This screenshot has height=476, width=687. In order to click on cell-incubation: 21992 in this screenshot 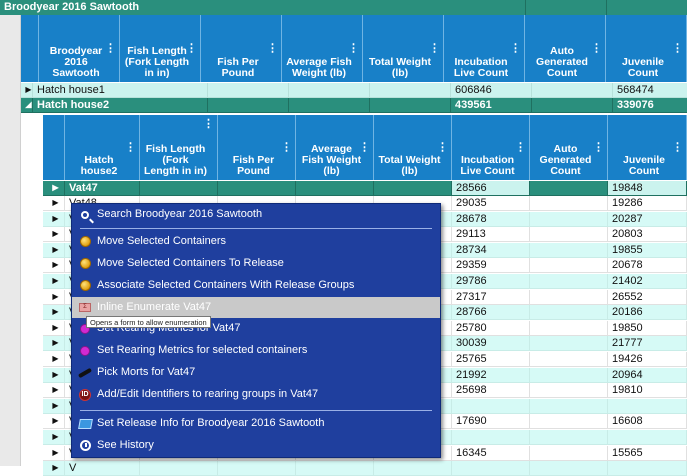, I will do `click(491, 375)`.